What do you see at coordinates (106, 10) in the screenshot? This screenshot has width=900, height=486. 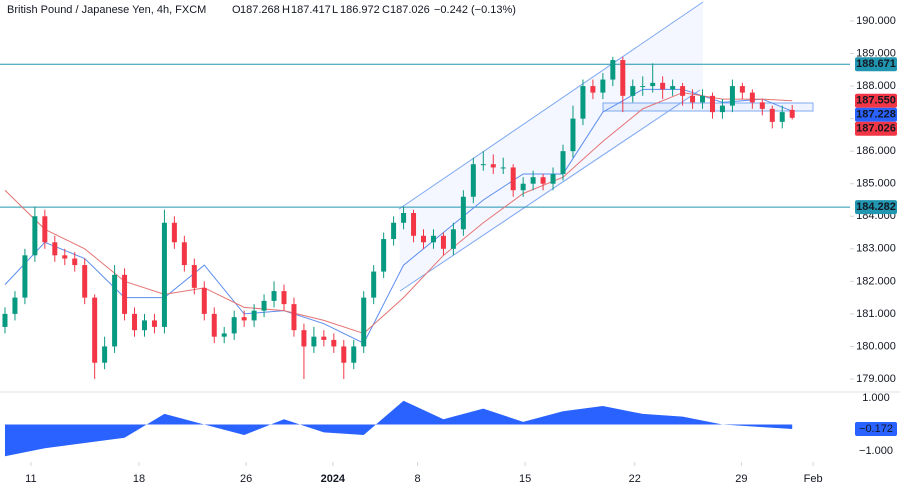 I see `chart-title: British Pound / Japanese Yen, 4h, FXCM` at bounding box center [106, 10].